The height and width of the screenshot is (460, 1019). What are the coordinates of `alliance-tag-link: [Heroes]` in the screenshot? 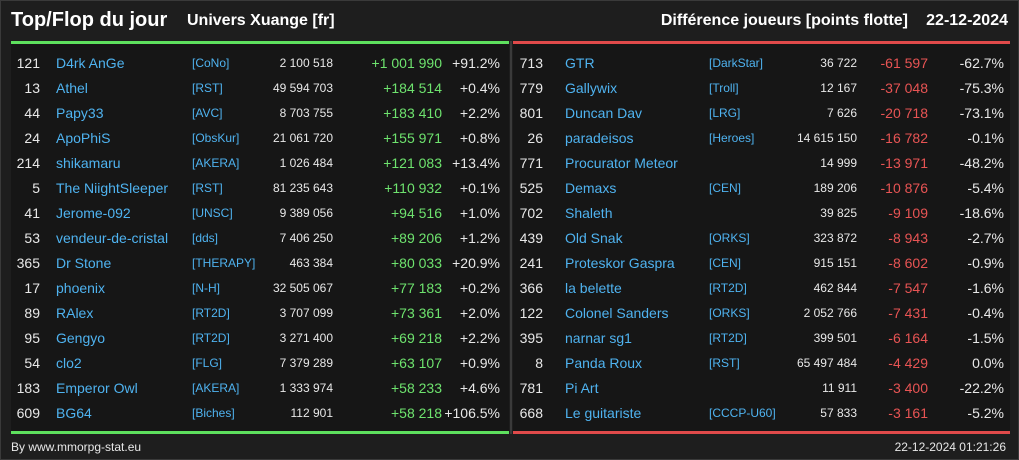 It's located at (732, 138).